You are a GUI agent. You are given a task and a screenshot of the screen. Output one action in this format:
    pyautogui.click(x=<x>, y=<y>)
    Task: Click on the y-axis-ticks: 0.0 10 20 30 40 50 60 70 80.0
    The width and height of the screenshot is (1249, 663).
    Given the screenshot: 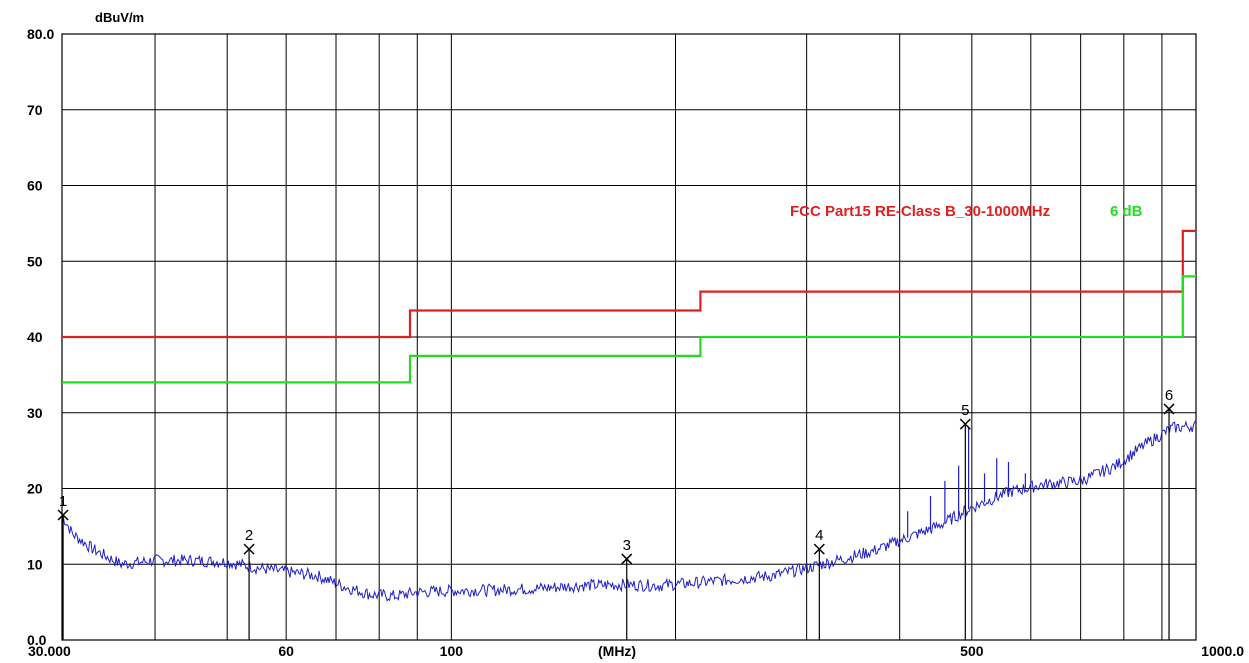 What is the action you would take?
    pyautogui.click(x=40, y=337)
    